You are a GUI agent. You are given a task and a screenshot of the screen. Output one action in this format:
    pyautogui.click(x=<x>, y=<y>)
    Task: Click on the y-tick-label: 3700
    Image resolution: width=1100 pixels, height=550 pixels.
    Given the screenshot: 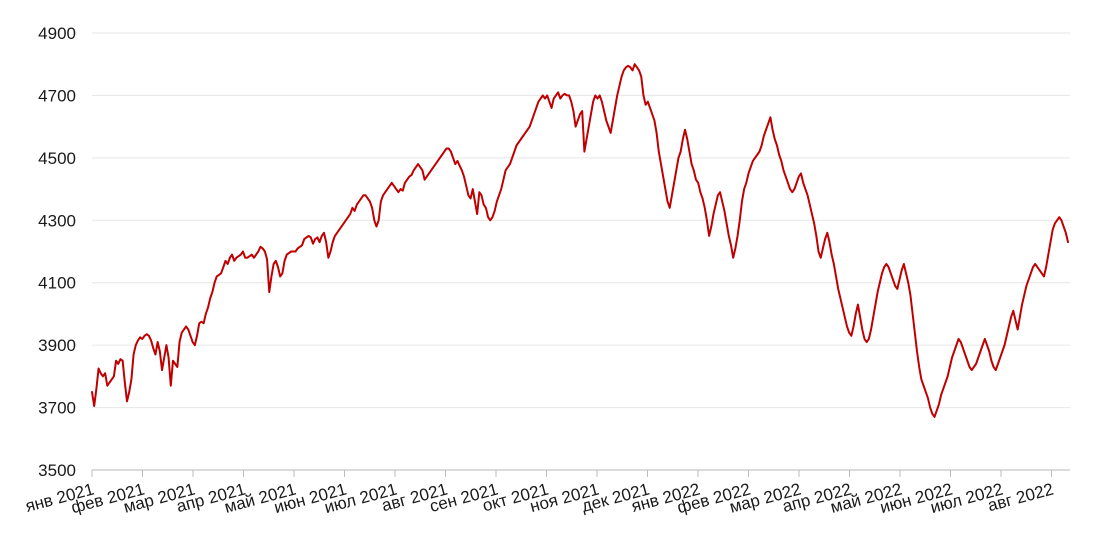 What is the action you would take?
    pyautogui.click(x=57, y=408)
    